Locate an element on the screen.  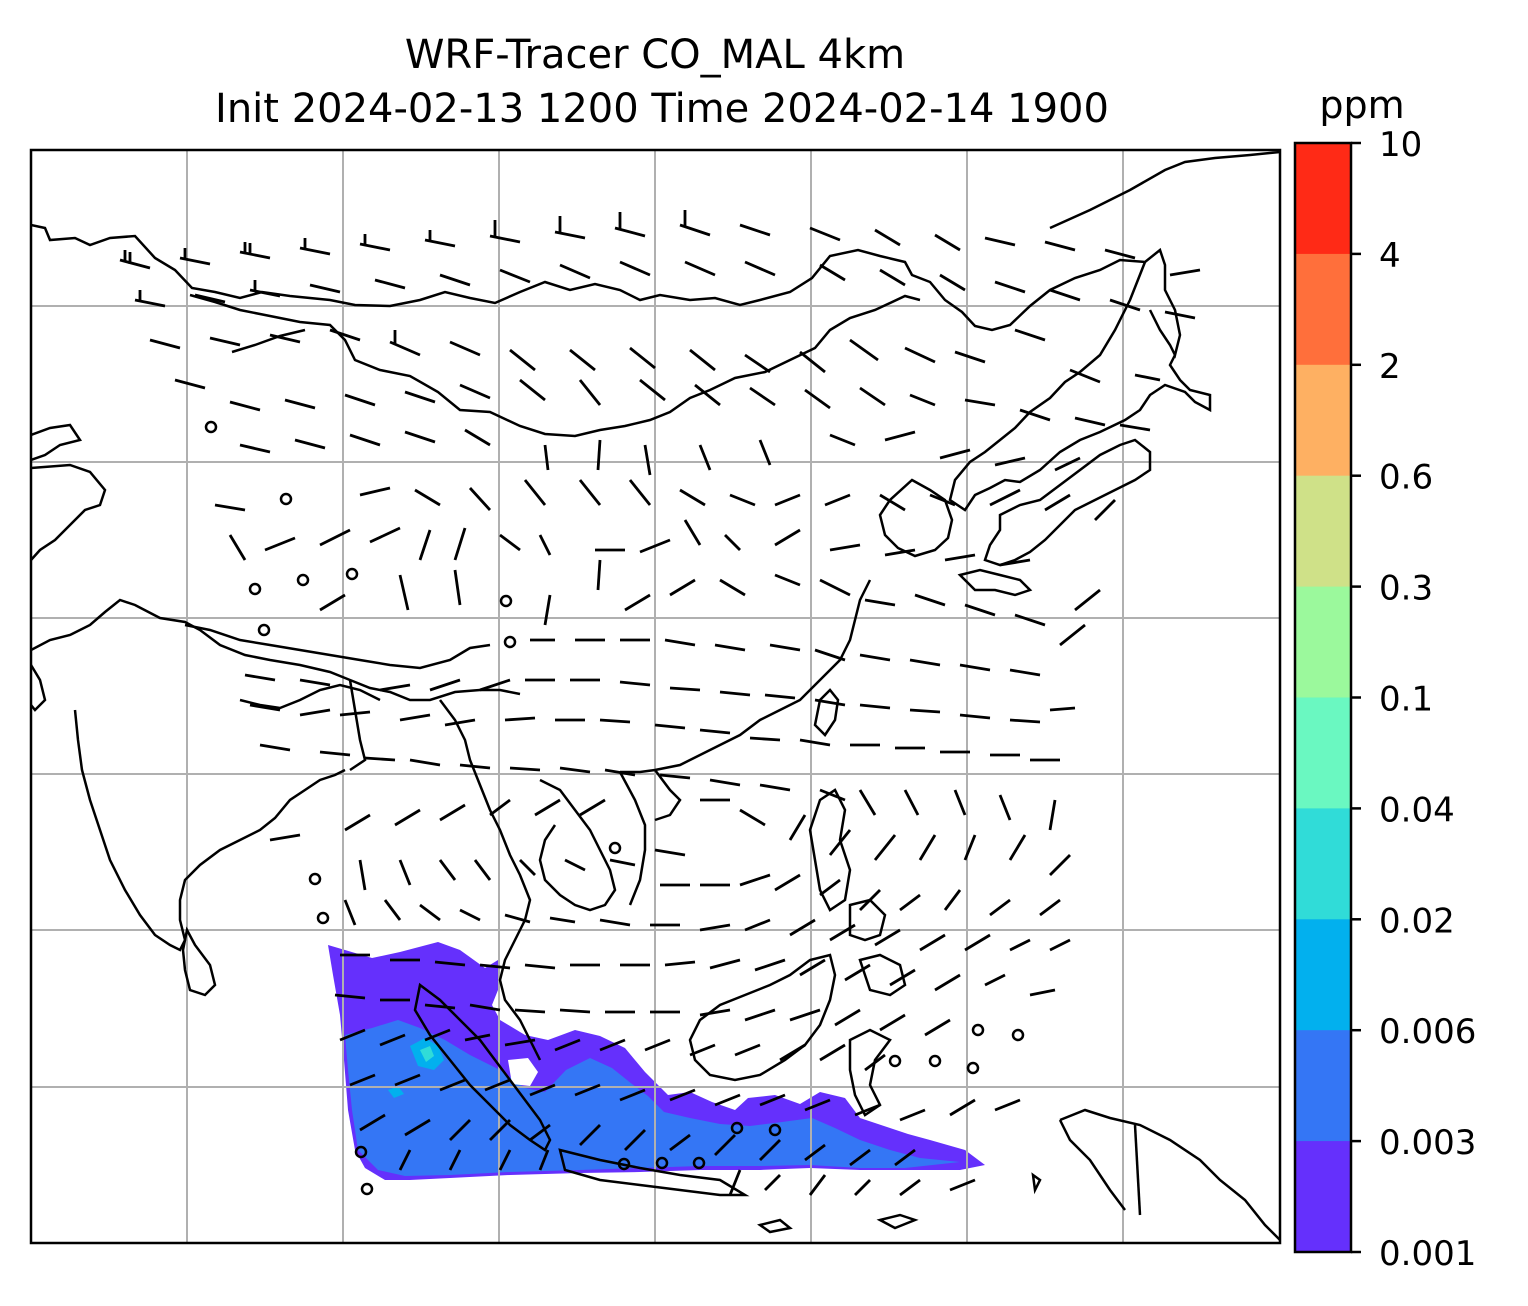
plume-level-3b is located at coordinates (396, 1092).